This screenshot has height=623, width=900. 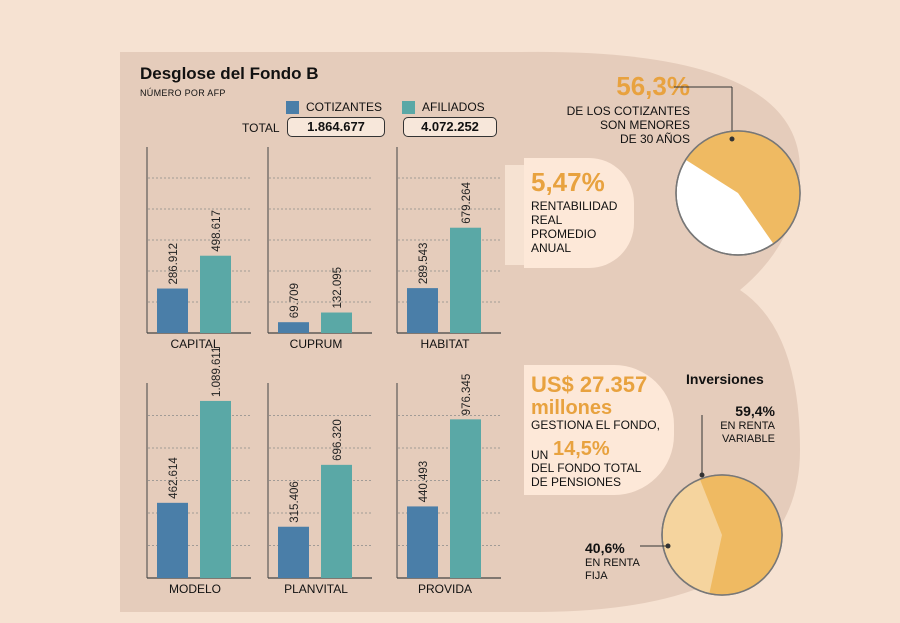 I want to click on panel-category-label: PROVIDA, so click(x=445, y=589).